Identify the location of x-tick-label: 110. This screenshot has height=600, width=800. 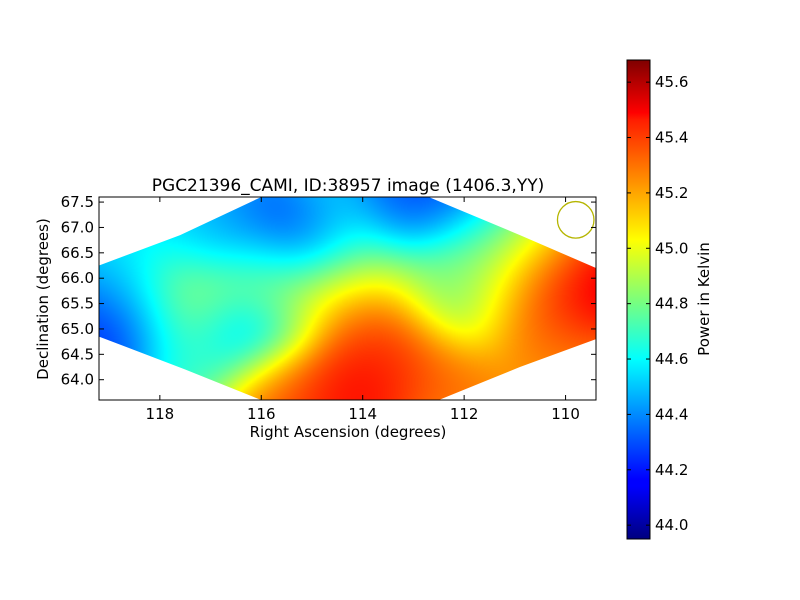
(565, 414).